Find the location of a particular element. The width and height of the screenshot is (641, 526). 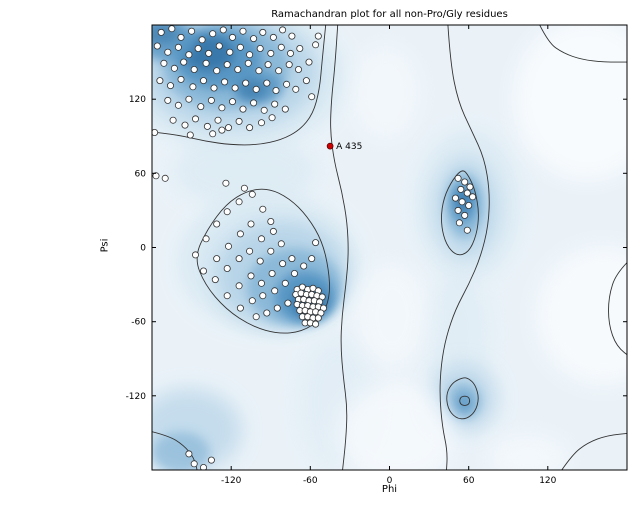

highlight-label: A 435 is located at coordinates (349, 147).